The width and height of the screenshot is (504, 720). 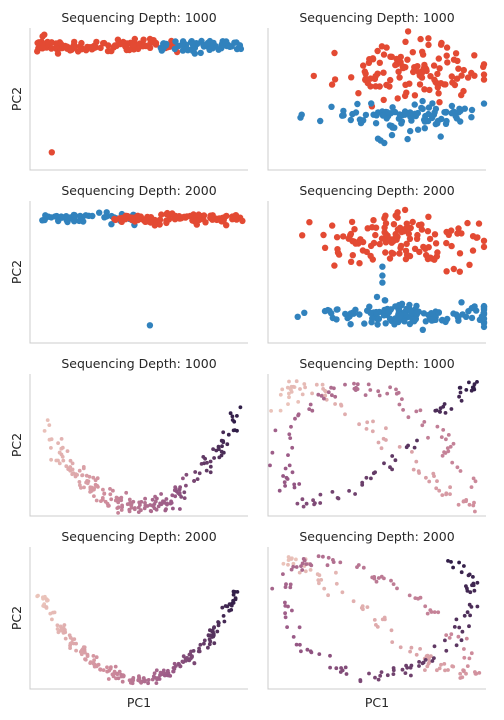 I want to click on scatter-panel-8: Sequencing Depth: 2000 PC1, so click(x=376, y=619).